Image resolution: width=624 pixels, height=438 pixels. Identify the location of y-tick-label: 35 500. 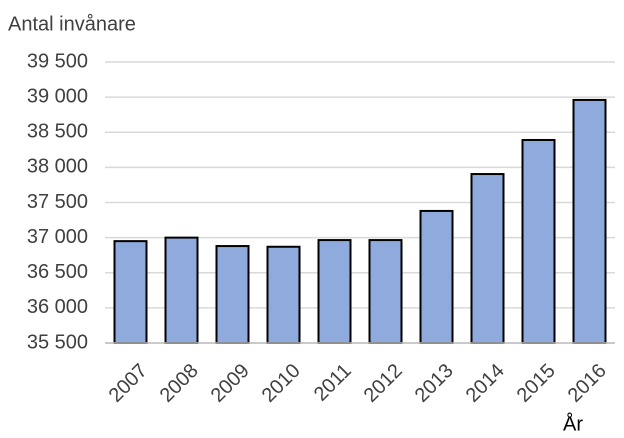
(57, 342).